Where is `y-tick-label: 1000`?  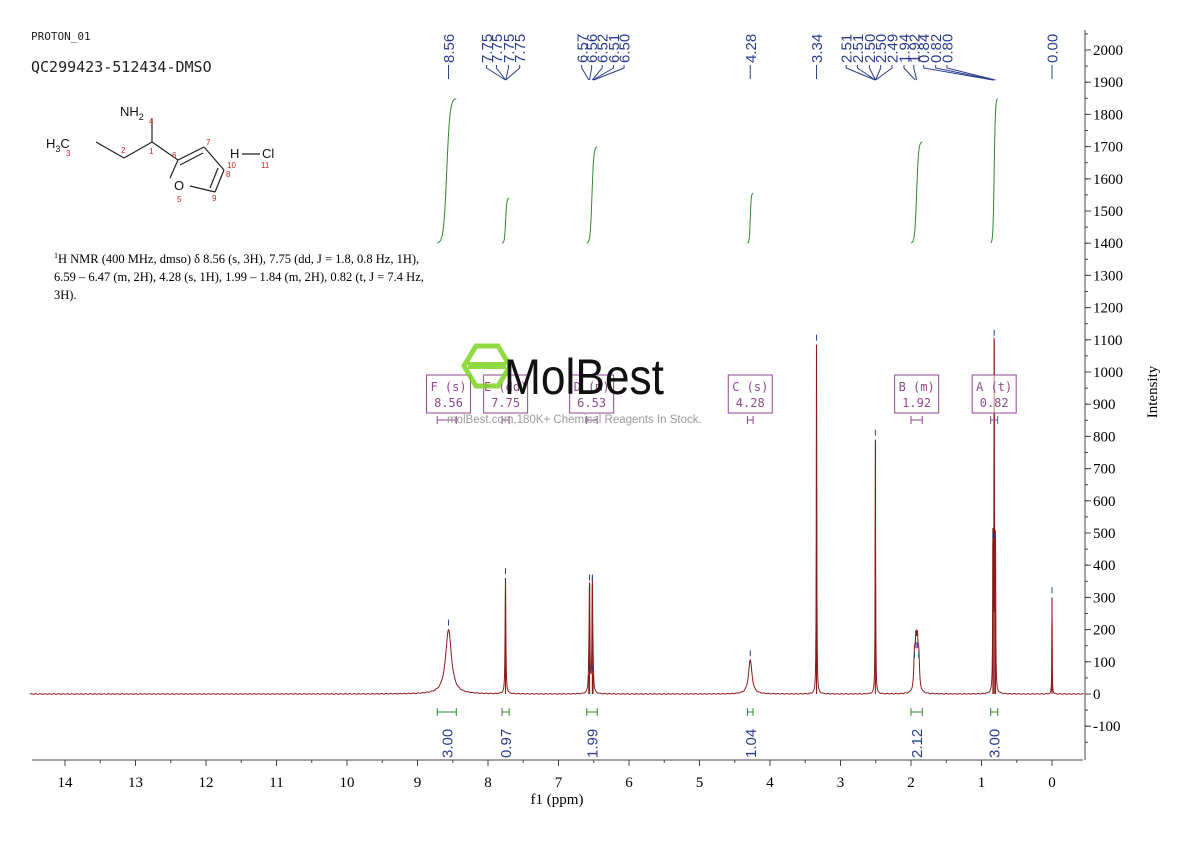
y-tick-label: 1000 is located at coordinates (1108, 373).